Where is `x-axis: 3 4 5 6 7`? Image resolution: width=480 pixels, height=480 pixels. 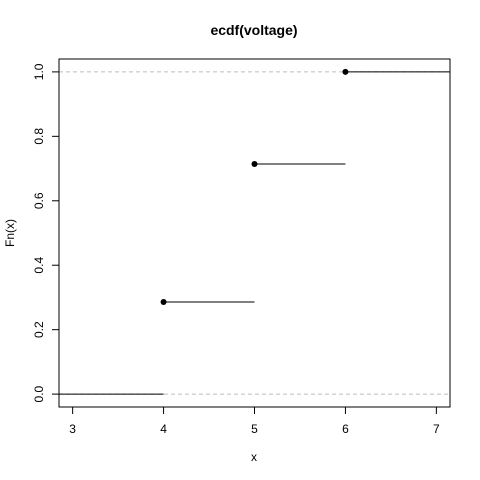
x-axis: 3 4 5 6 7 is located at coordinates (254, 421).